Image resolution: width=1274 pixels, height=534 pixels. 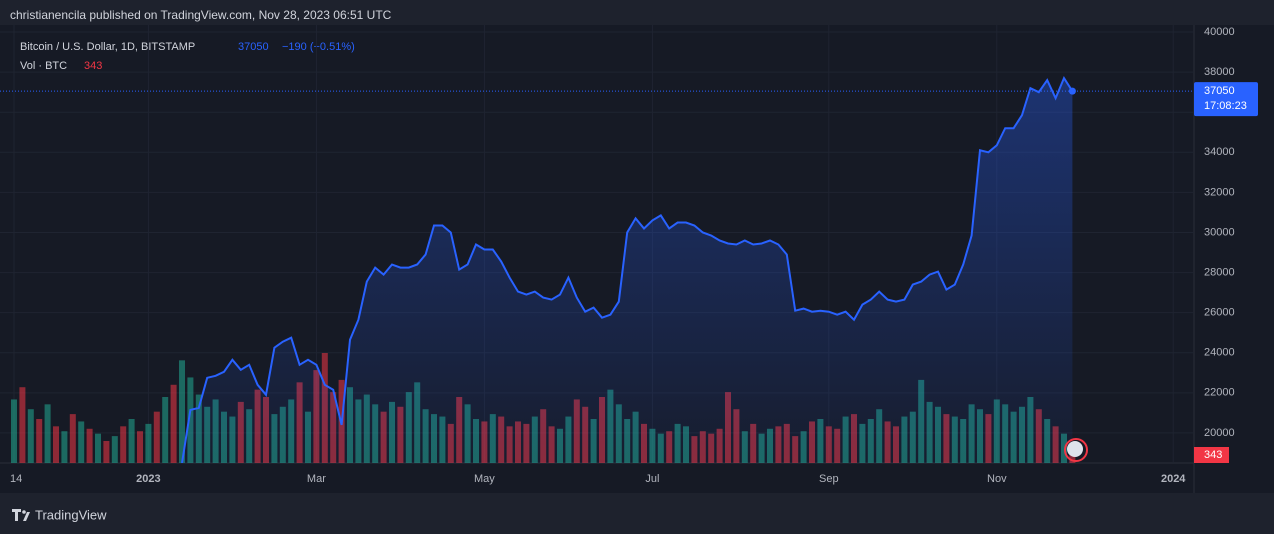 What do you see at coordinates (318, 47) in the screenshot?
I see `change-label: −190 (−0.51%)` at bounding box center [318, 47].